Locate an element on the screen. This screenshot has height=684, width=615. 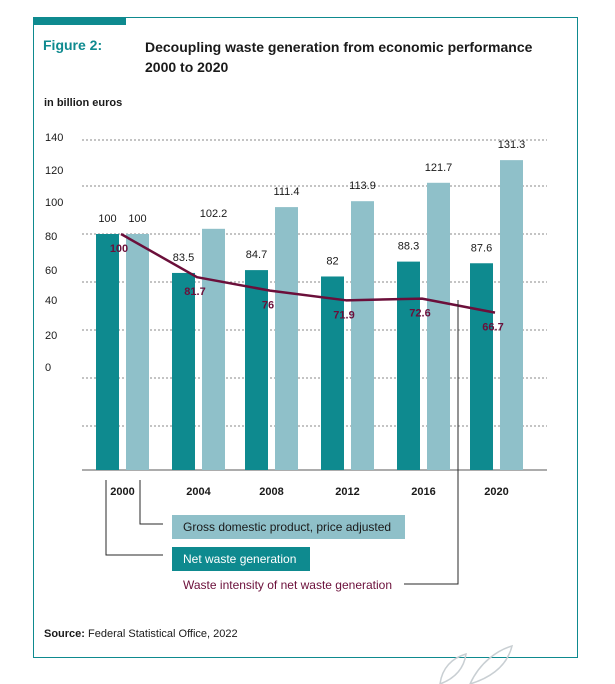
accent-bar is located at coordinates (80, 21).